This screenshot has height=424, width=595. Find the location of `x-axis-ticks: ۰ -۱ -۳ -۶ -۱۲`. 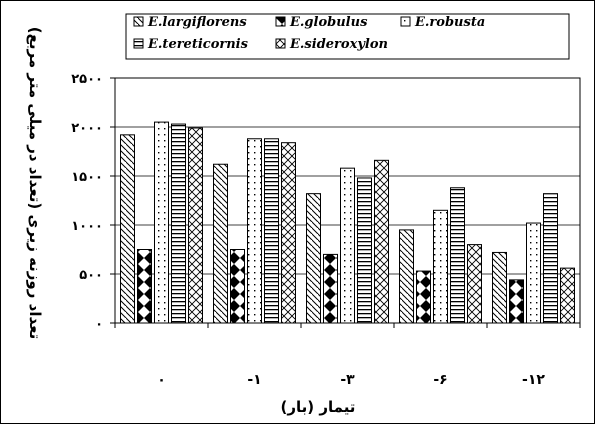

x-axis-ticks: ۰ -۱ -۳ -۶ -۱۲ is located at coordinates (347, 355).